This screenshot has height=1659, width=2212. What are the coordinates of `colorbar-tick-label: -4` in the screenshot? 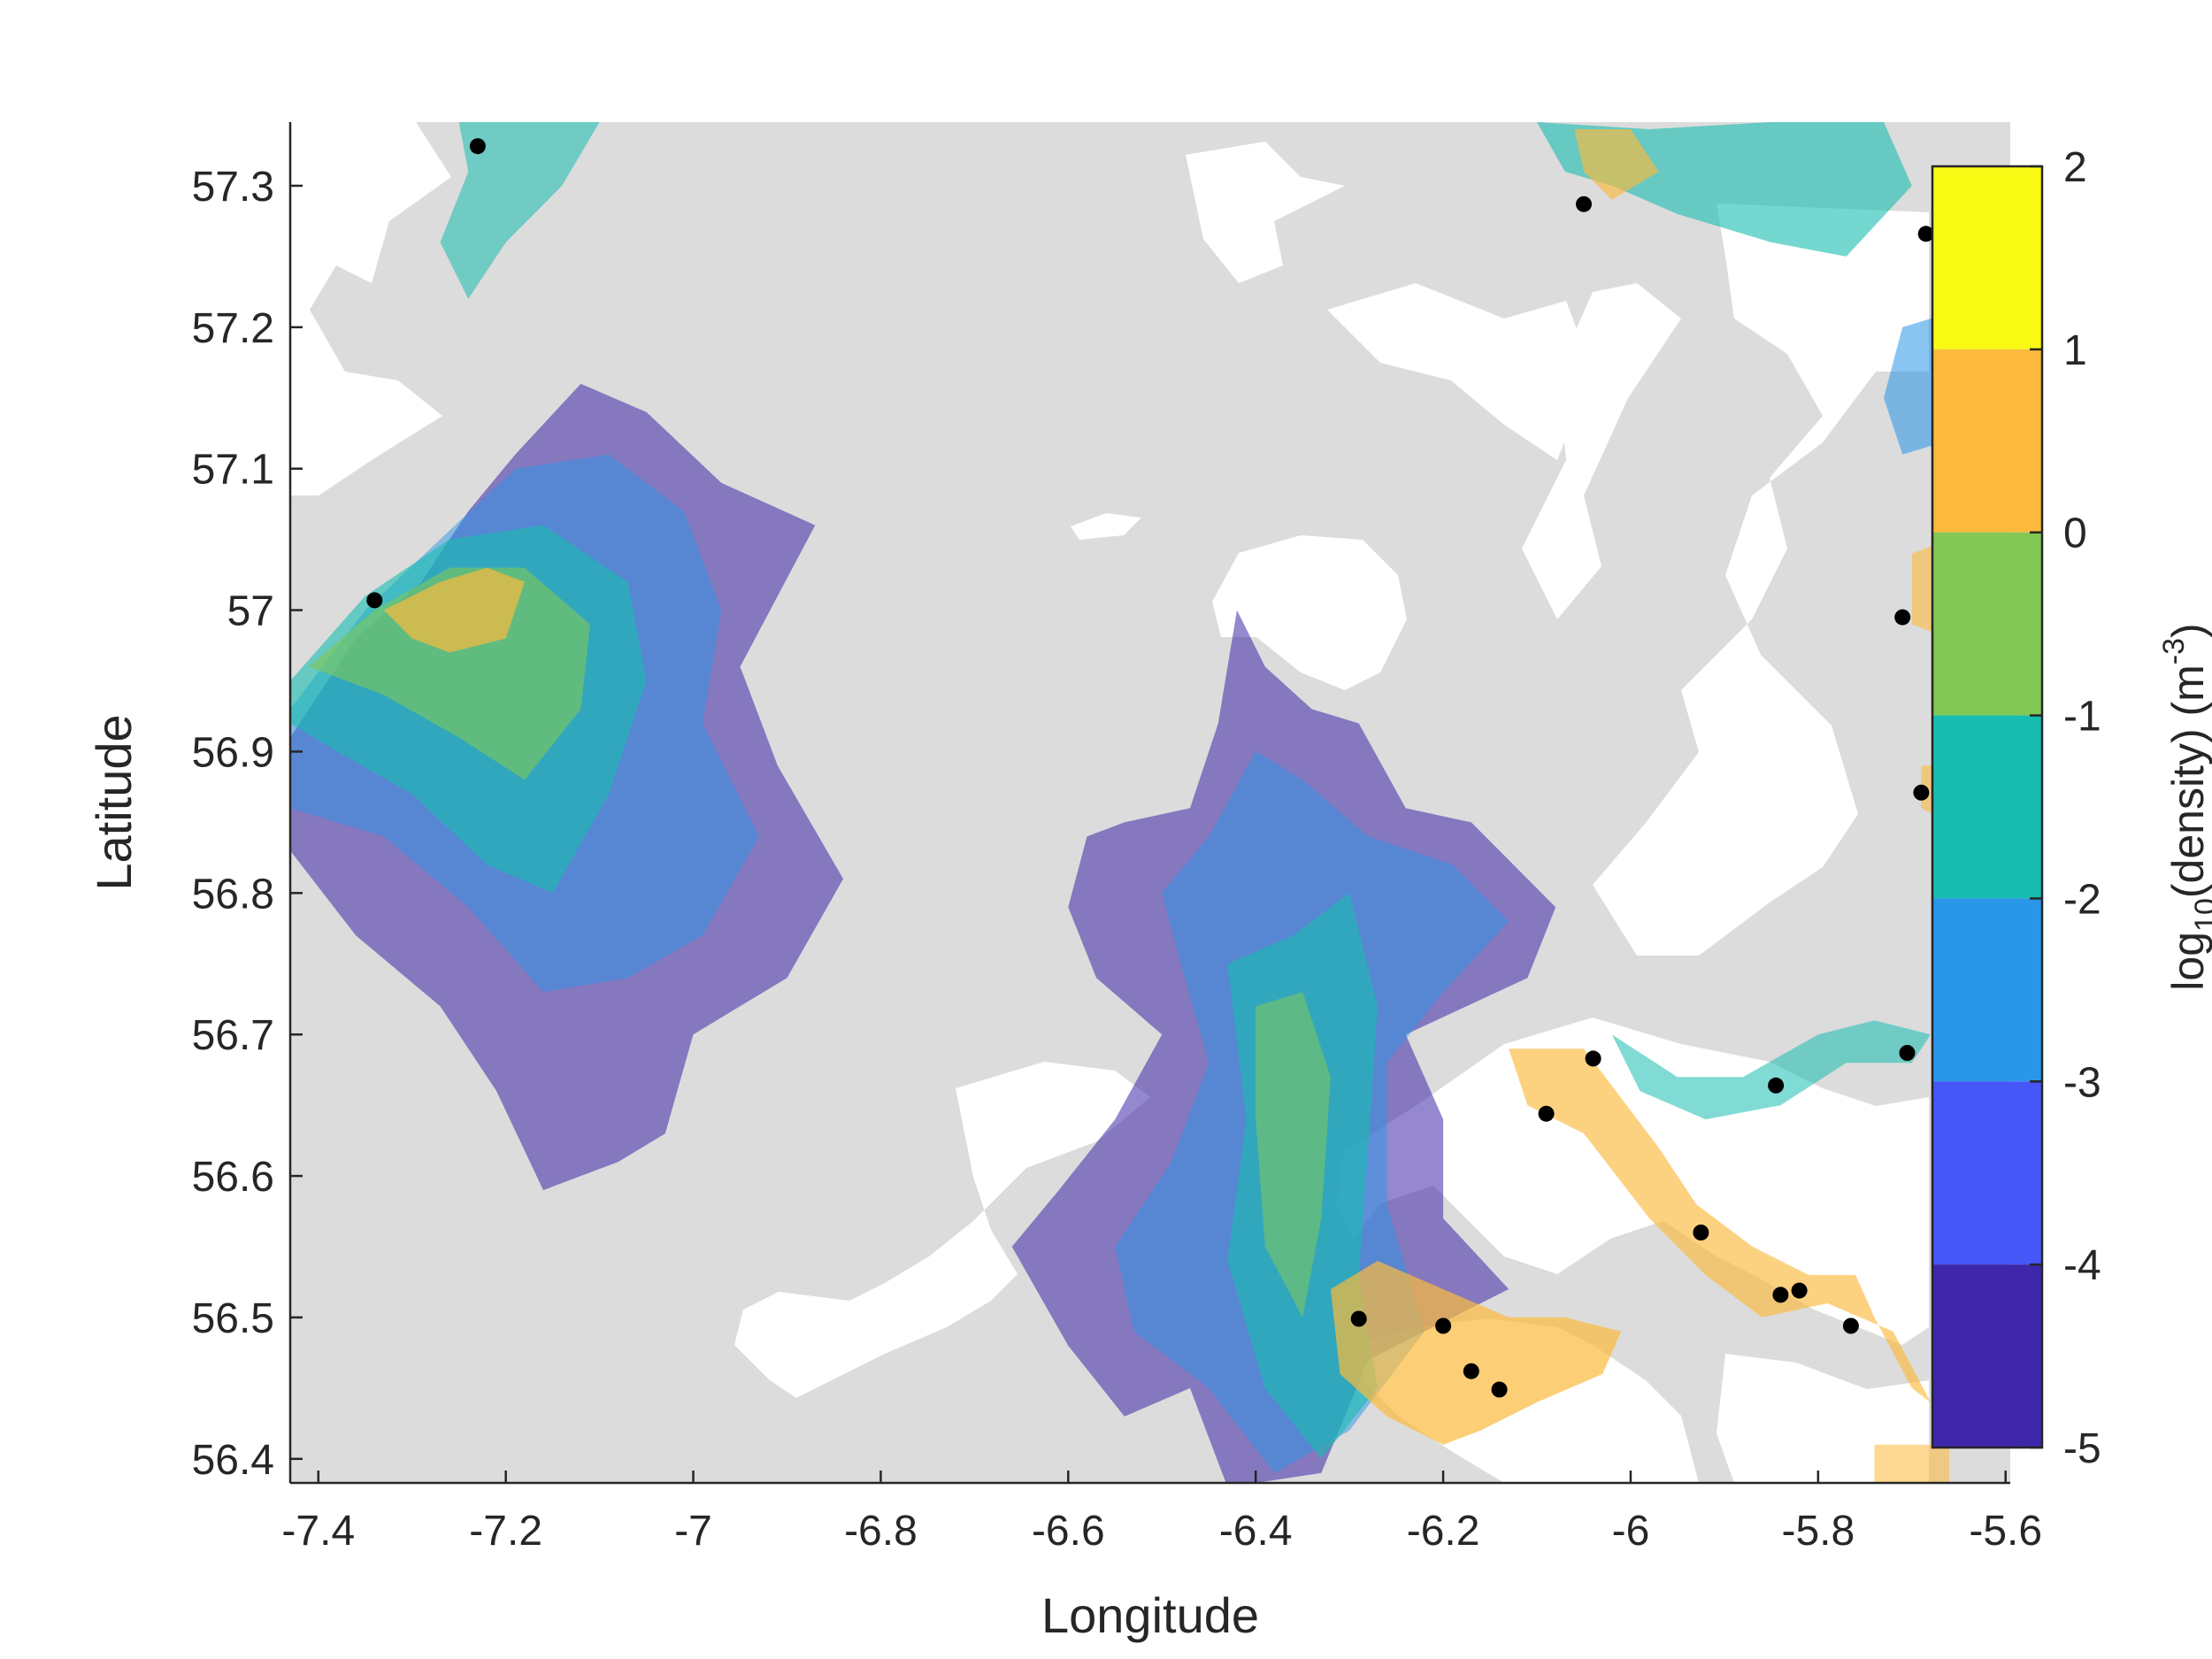 It's located at (2082, 1266).